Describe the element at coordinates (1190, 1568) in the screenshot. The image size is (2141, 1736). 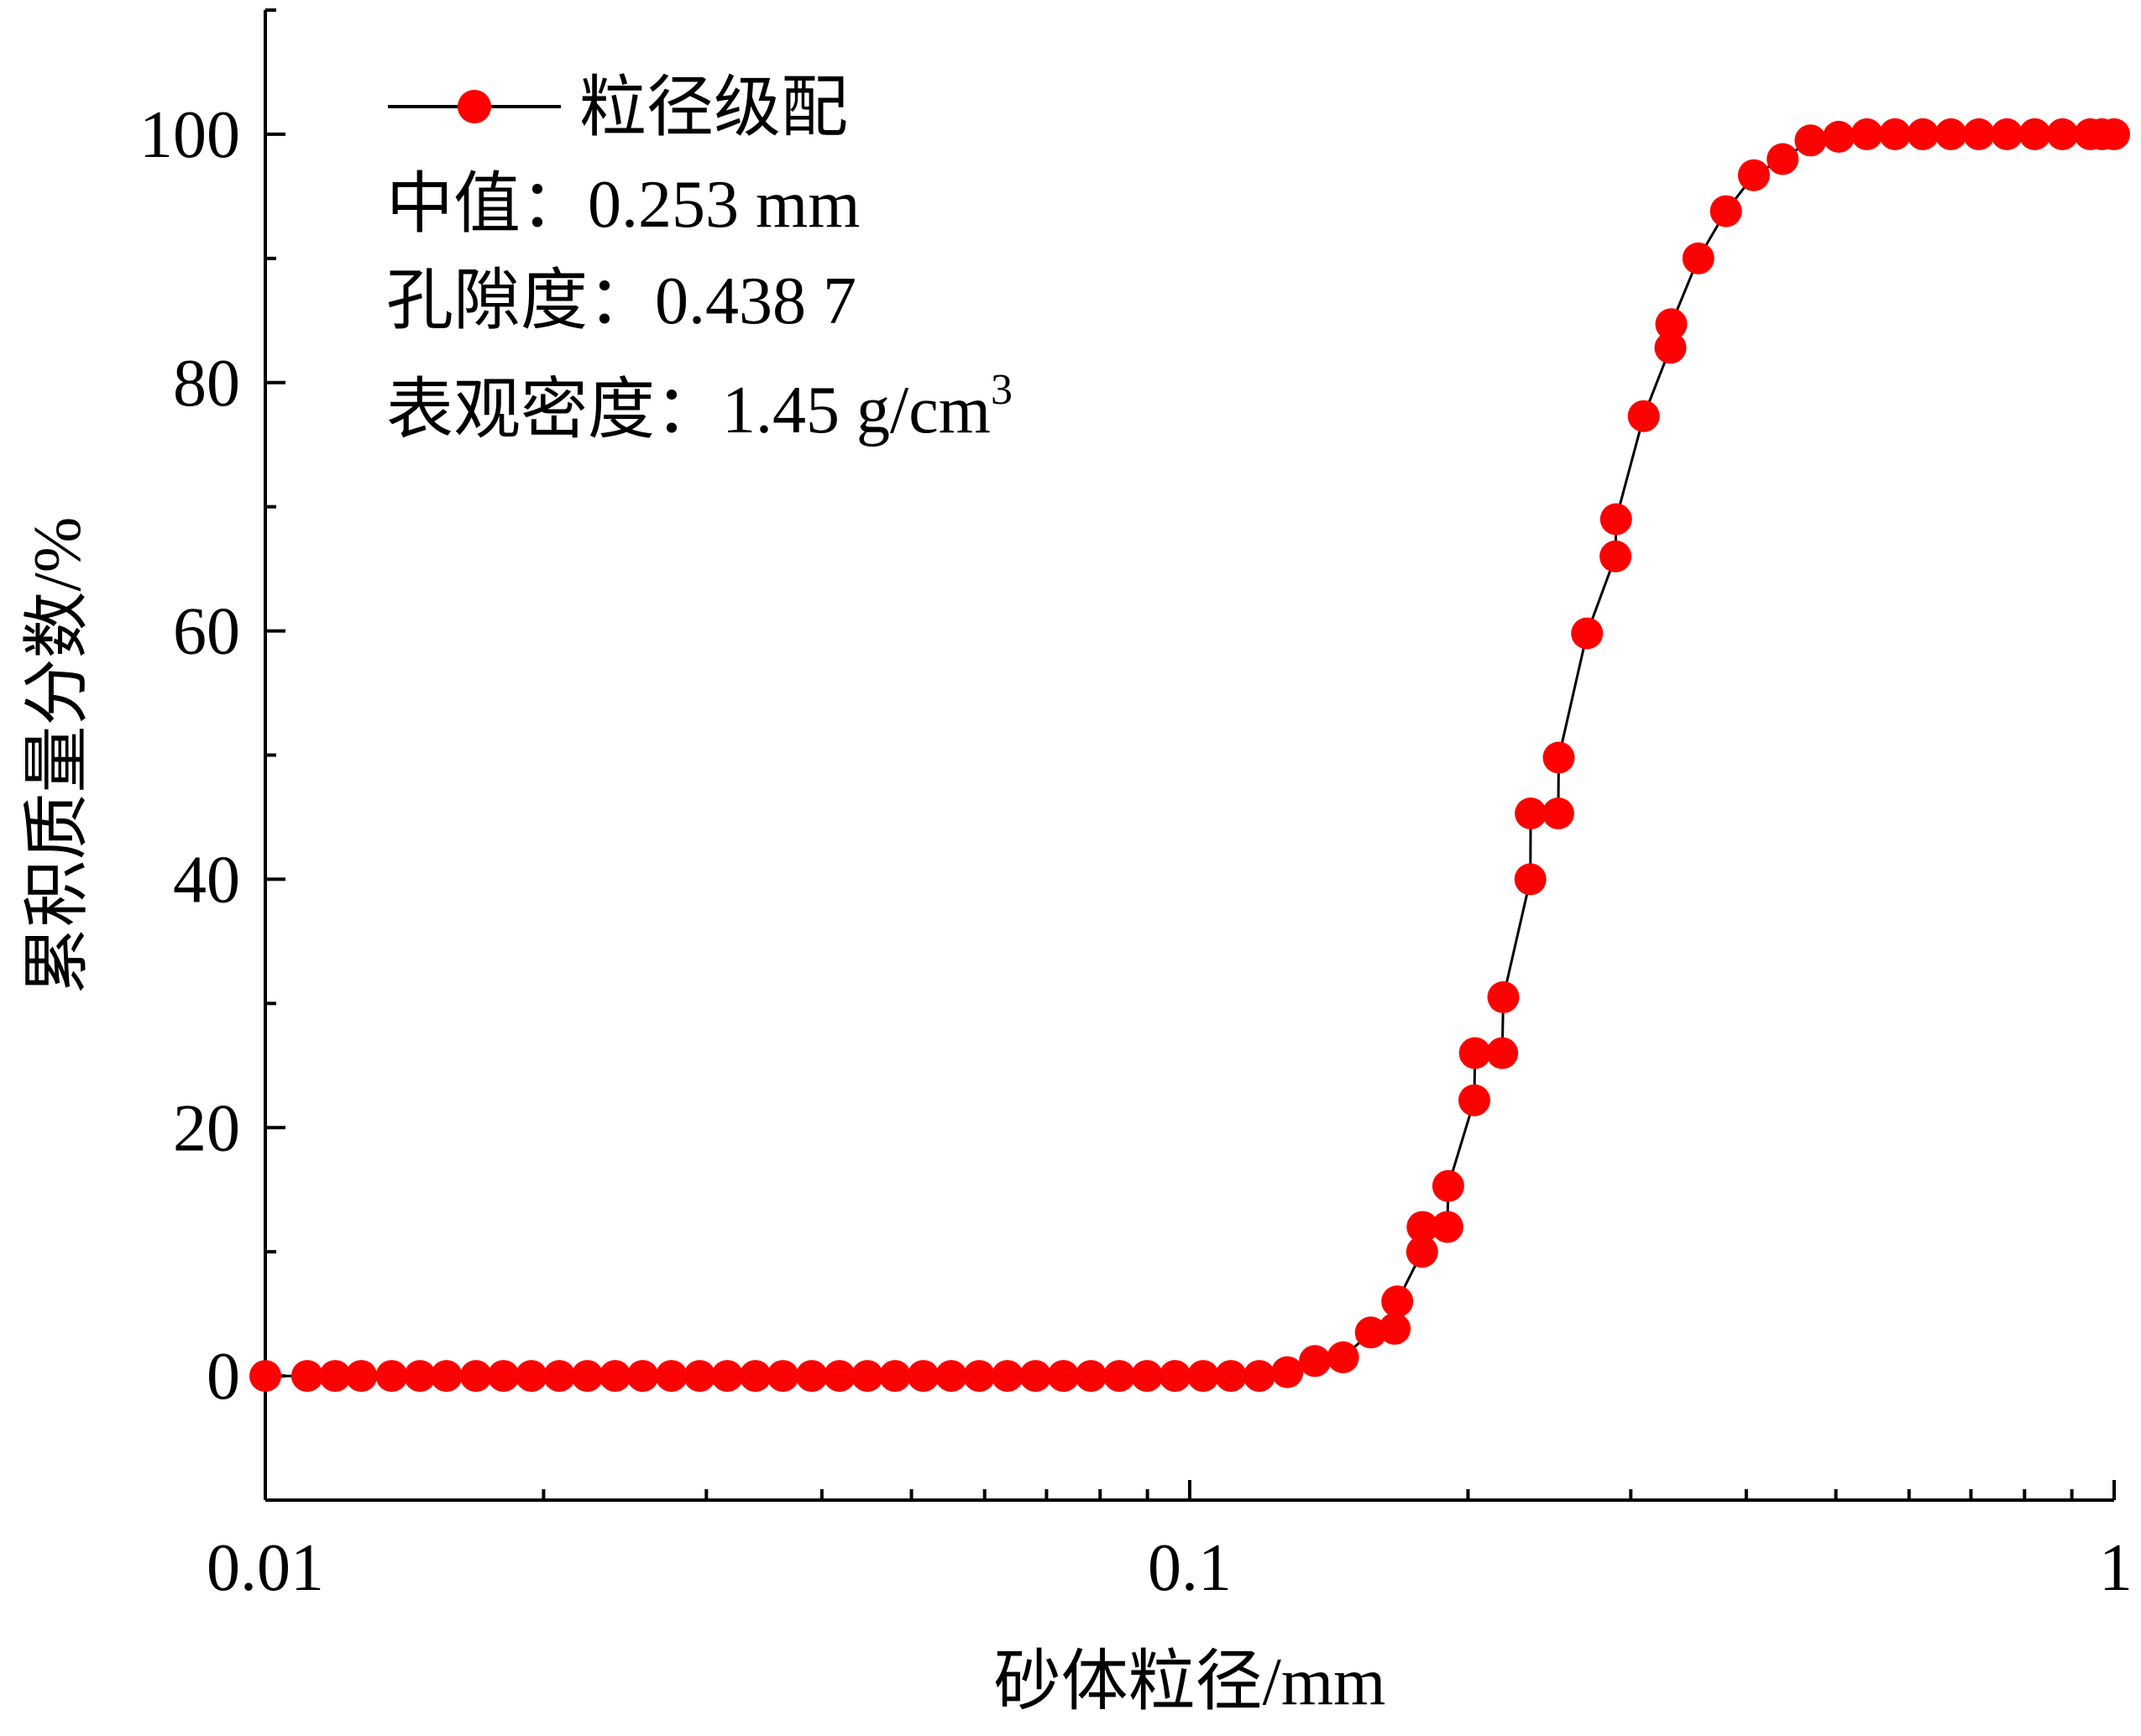
I see `x-tick-label: 0.1` at that location.